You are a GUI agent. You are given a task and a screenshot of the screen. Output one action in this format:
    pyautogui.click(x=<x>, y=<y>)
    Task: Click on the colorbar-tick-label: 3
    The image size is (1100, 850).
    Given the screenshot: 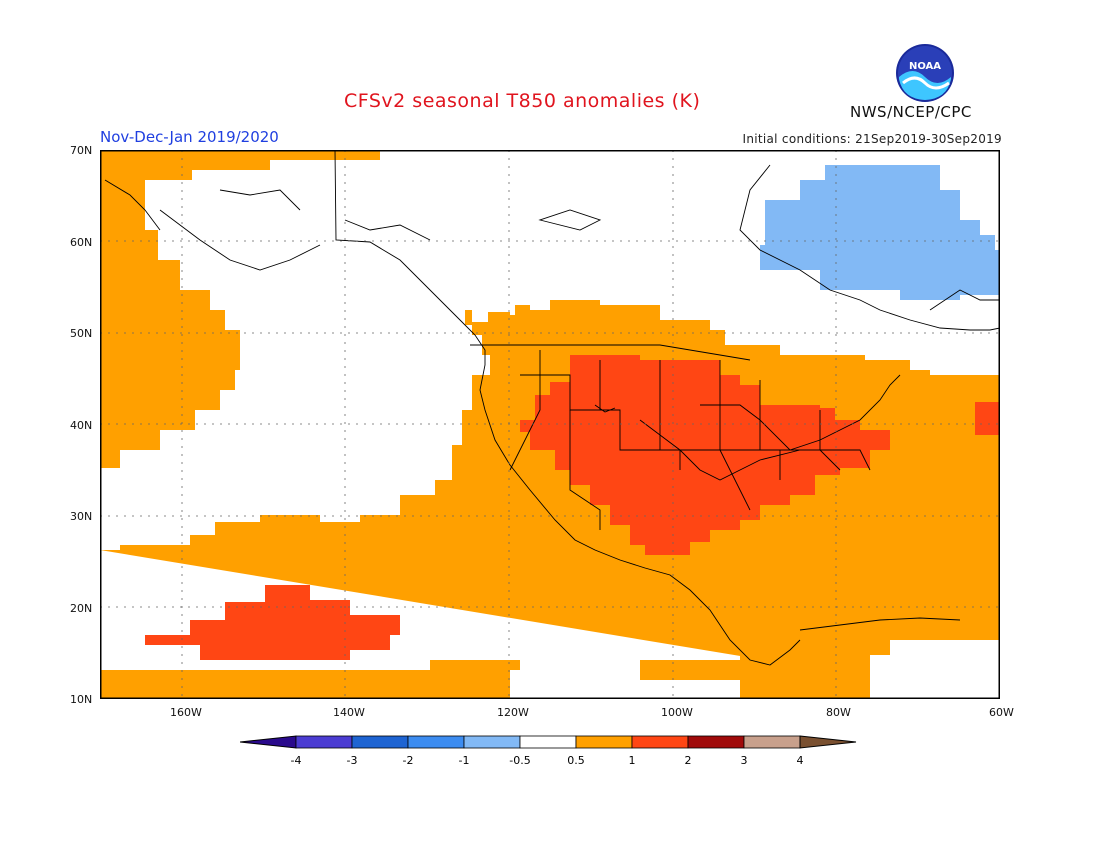 What is the action you would take?
    pyautogui.click(x=744, y=760)
    